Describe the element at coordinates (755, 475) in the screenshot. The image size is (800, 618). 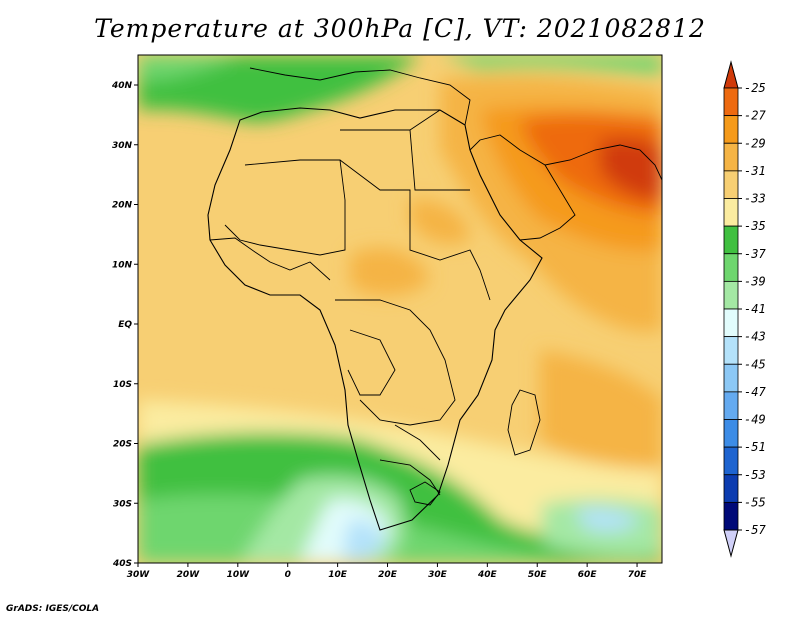
I see `colorbar-label: -53` at that location.